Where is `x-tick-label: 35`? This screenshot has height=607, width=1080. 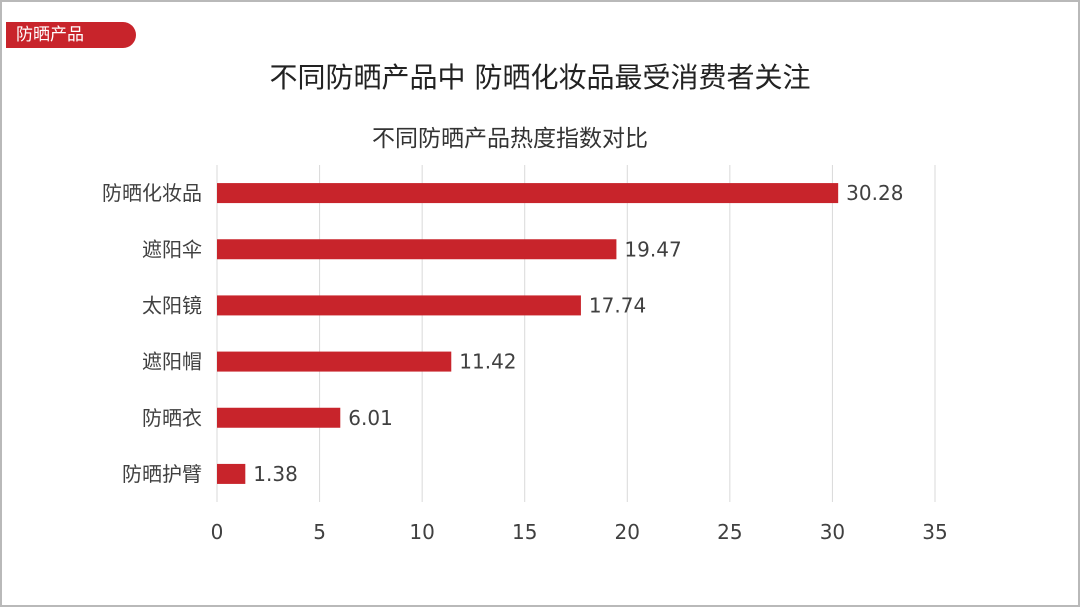 x-tick-label: 35 is located at coordinates (934, 532).